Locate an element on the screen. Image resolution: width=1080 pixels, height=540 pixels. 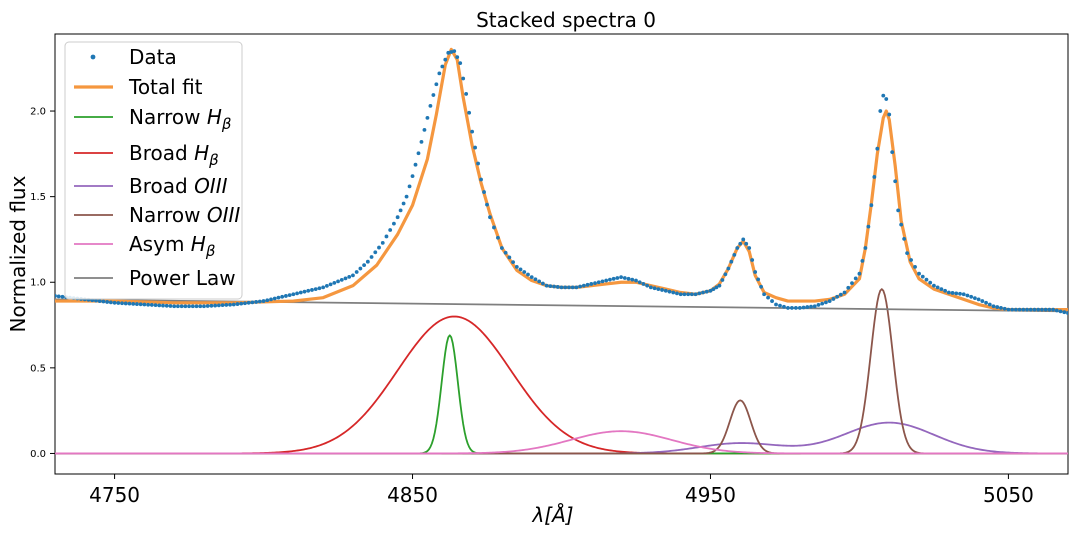
legend-label-data: Data is located at coordinates (153, 57).